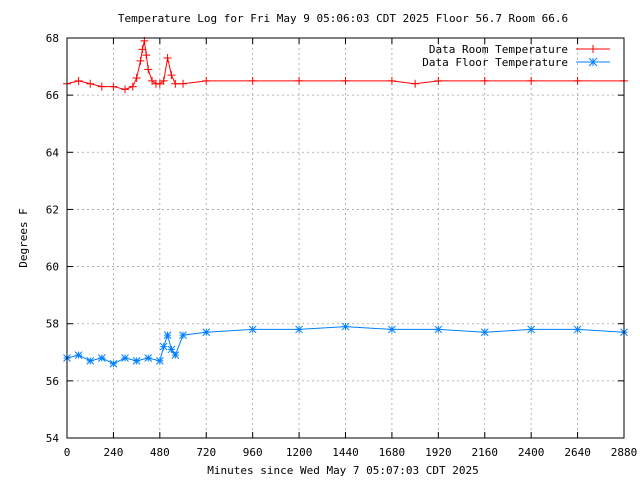  I want to click on x-tick-label: 2880, so click(624, 452).